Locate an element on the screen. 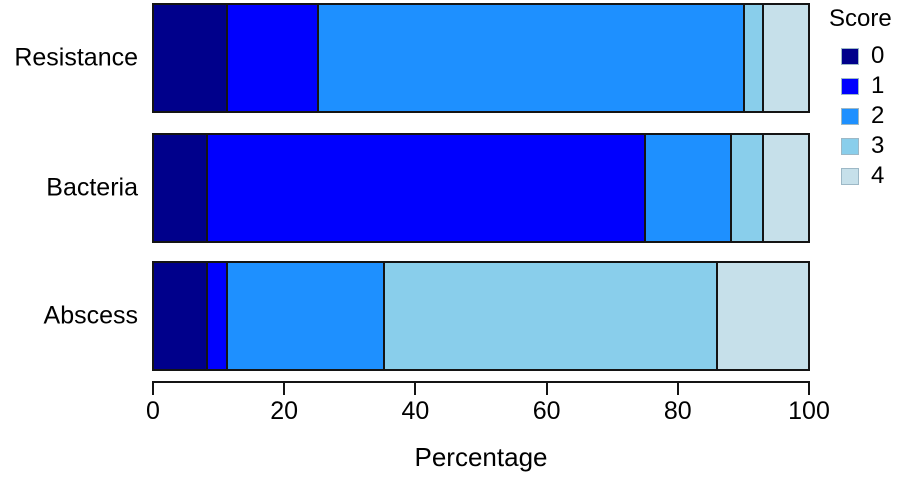 This screenshot has width=898, height=477. legend-entry-score-4: 4 is located at coordinates (869, 175).